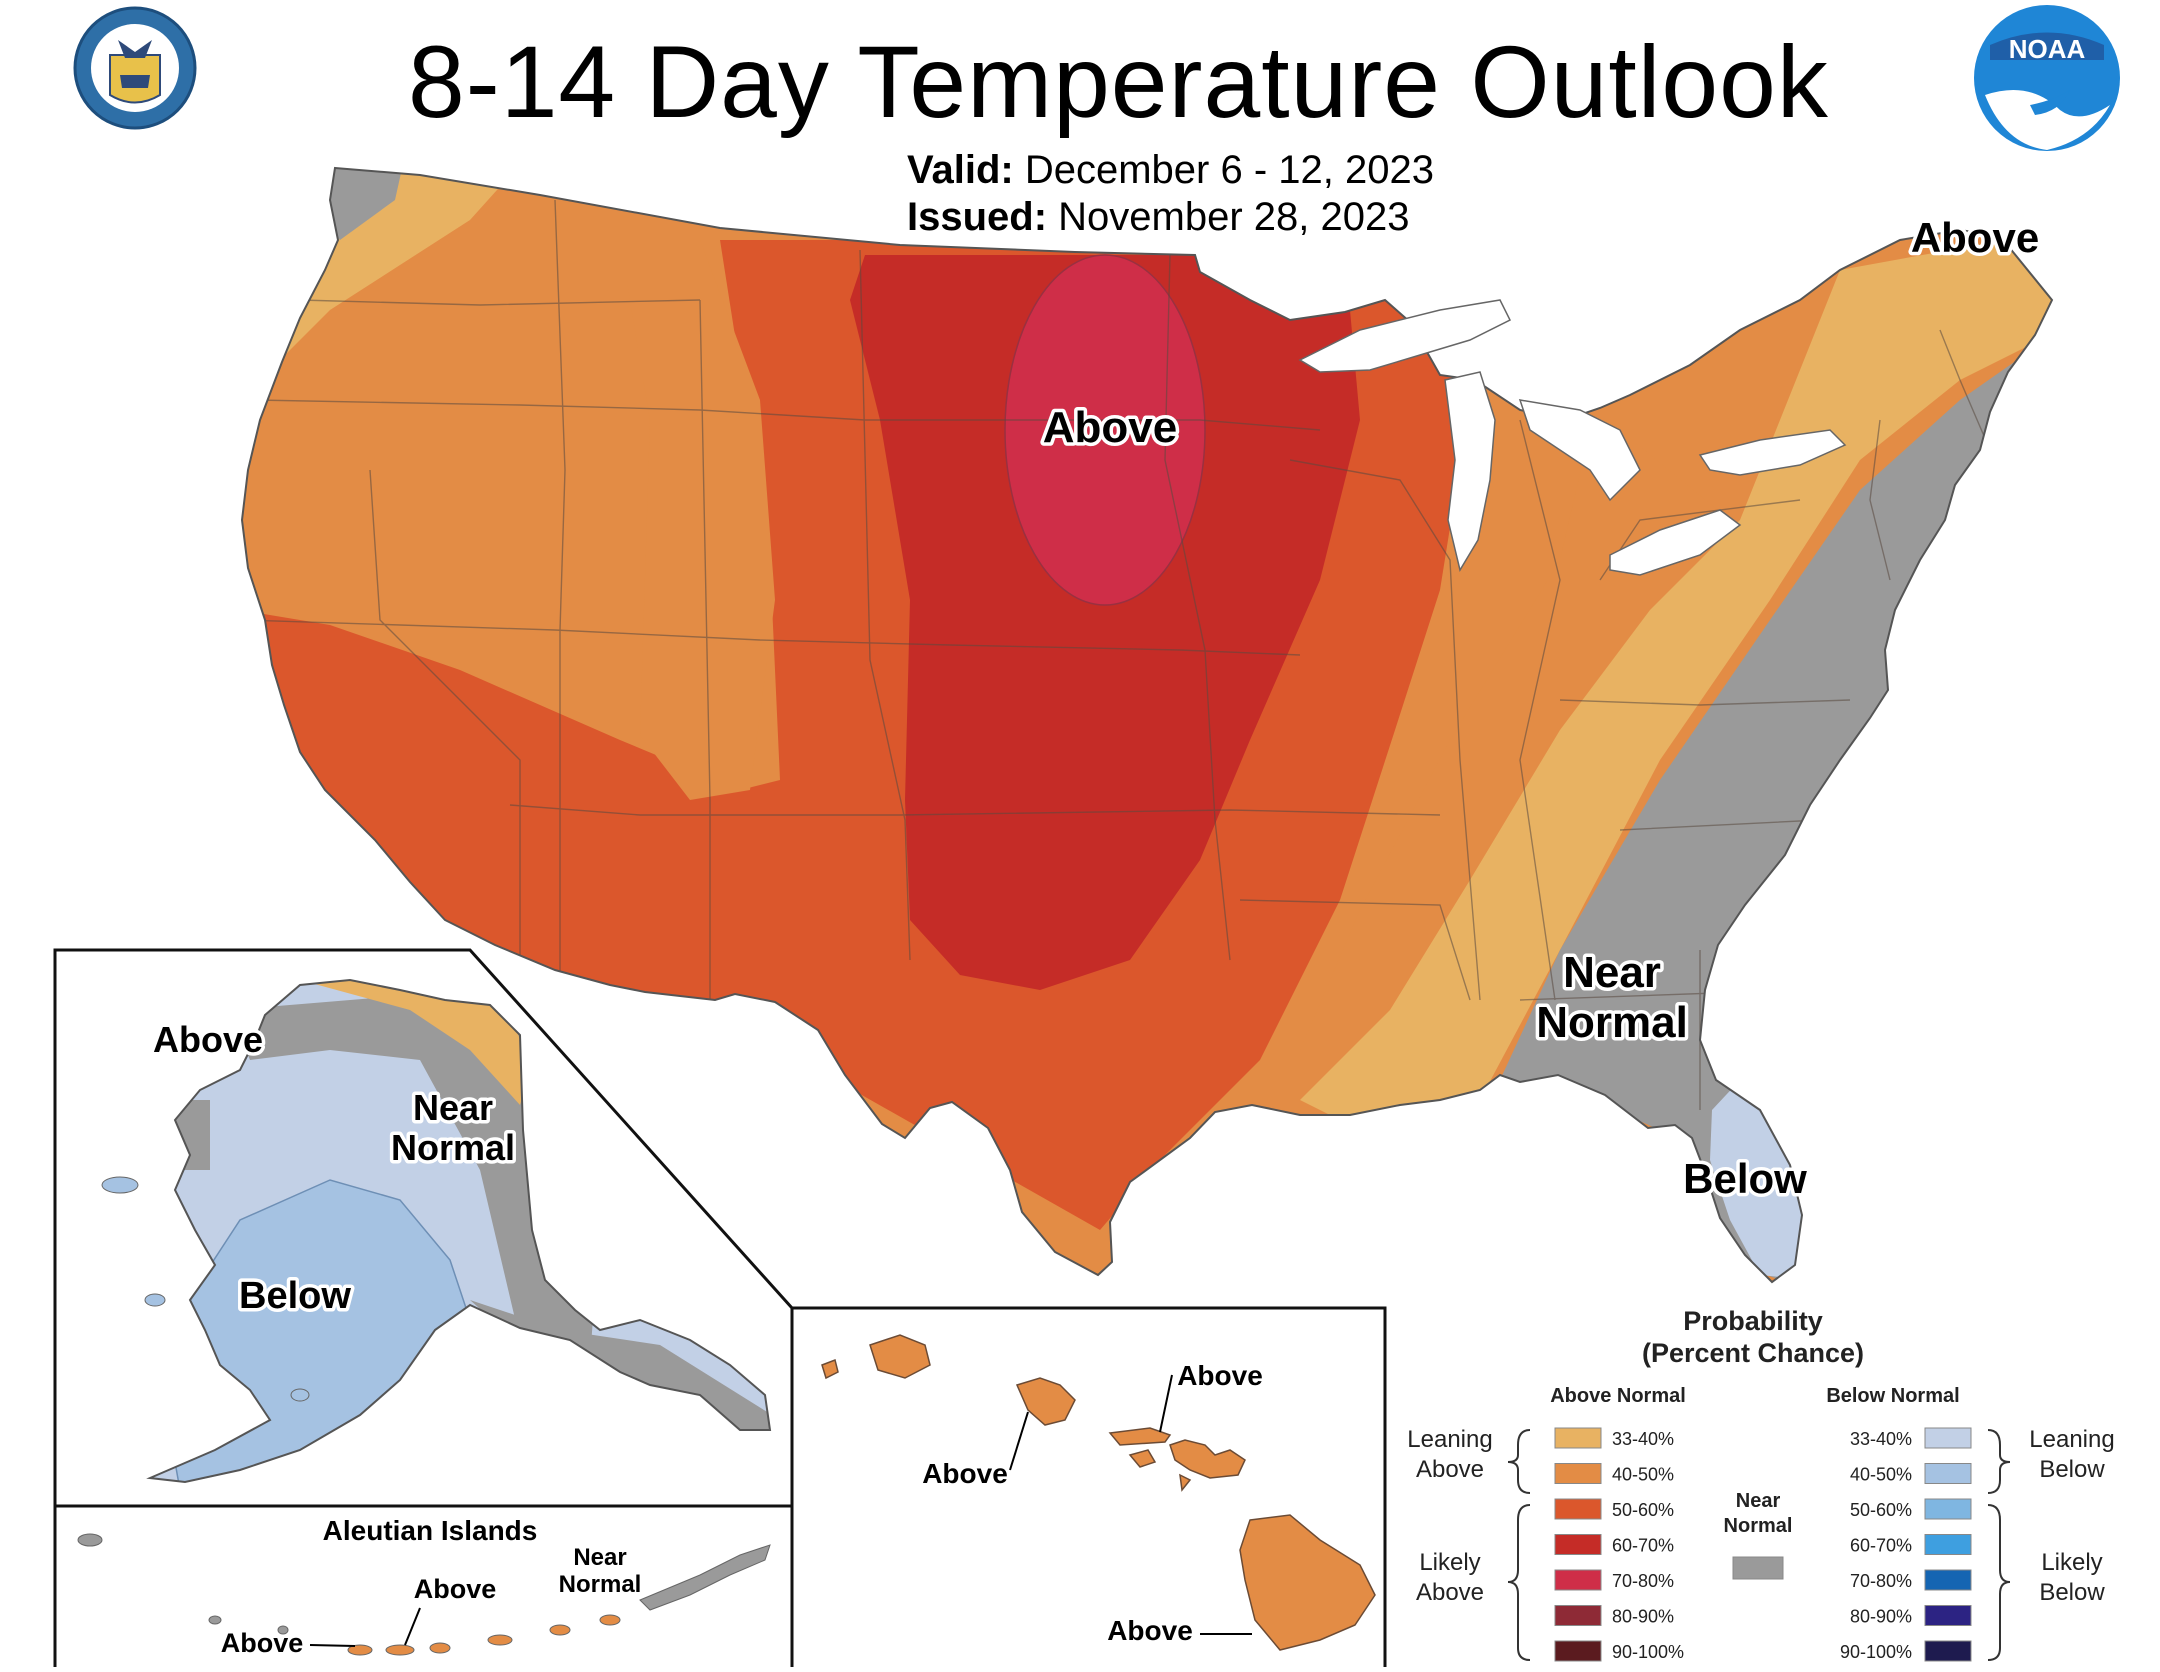  I want to click on northeast-above-label: Above, so click(1975, 237).